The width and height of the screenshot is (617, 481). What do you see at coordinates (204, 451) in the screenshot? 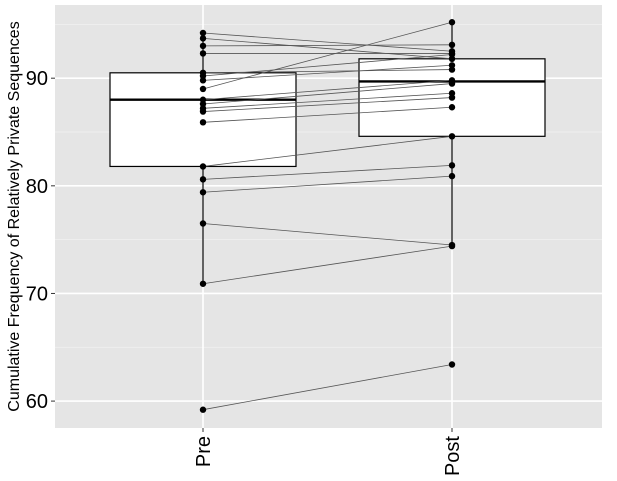
I see `x-tick-label-pre: Pre` at bounding box center [204, 451].